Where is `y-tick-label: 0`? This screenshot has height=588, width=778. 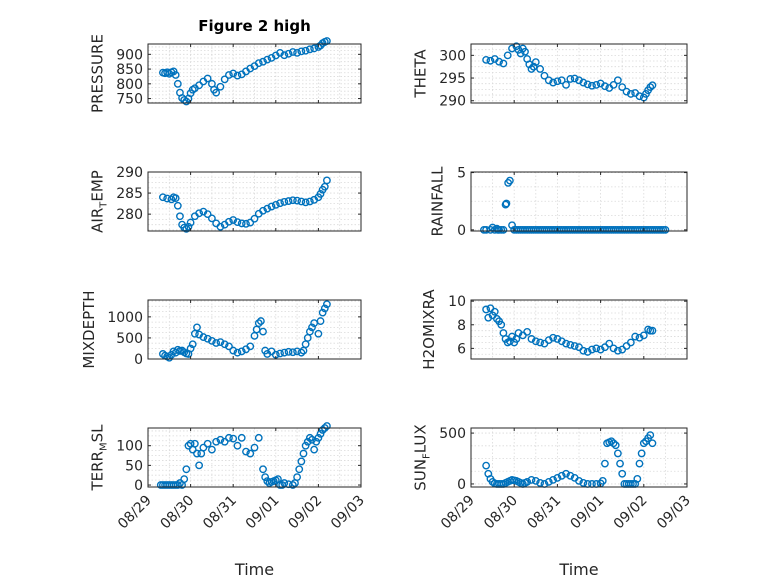
y-tick-label: 0 is located at coordinates (461, 485).